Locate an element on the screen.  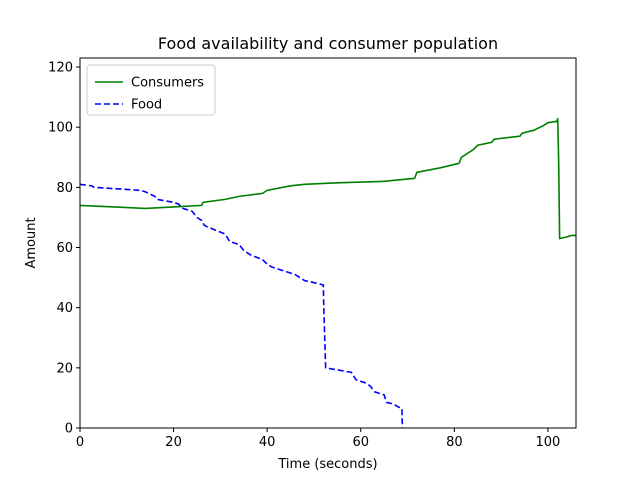
y-tick-label: 120 is located at coordinates (60, 68).